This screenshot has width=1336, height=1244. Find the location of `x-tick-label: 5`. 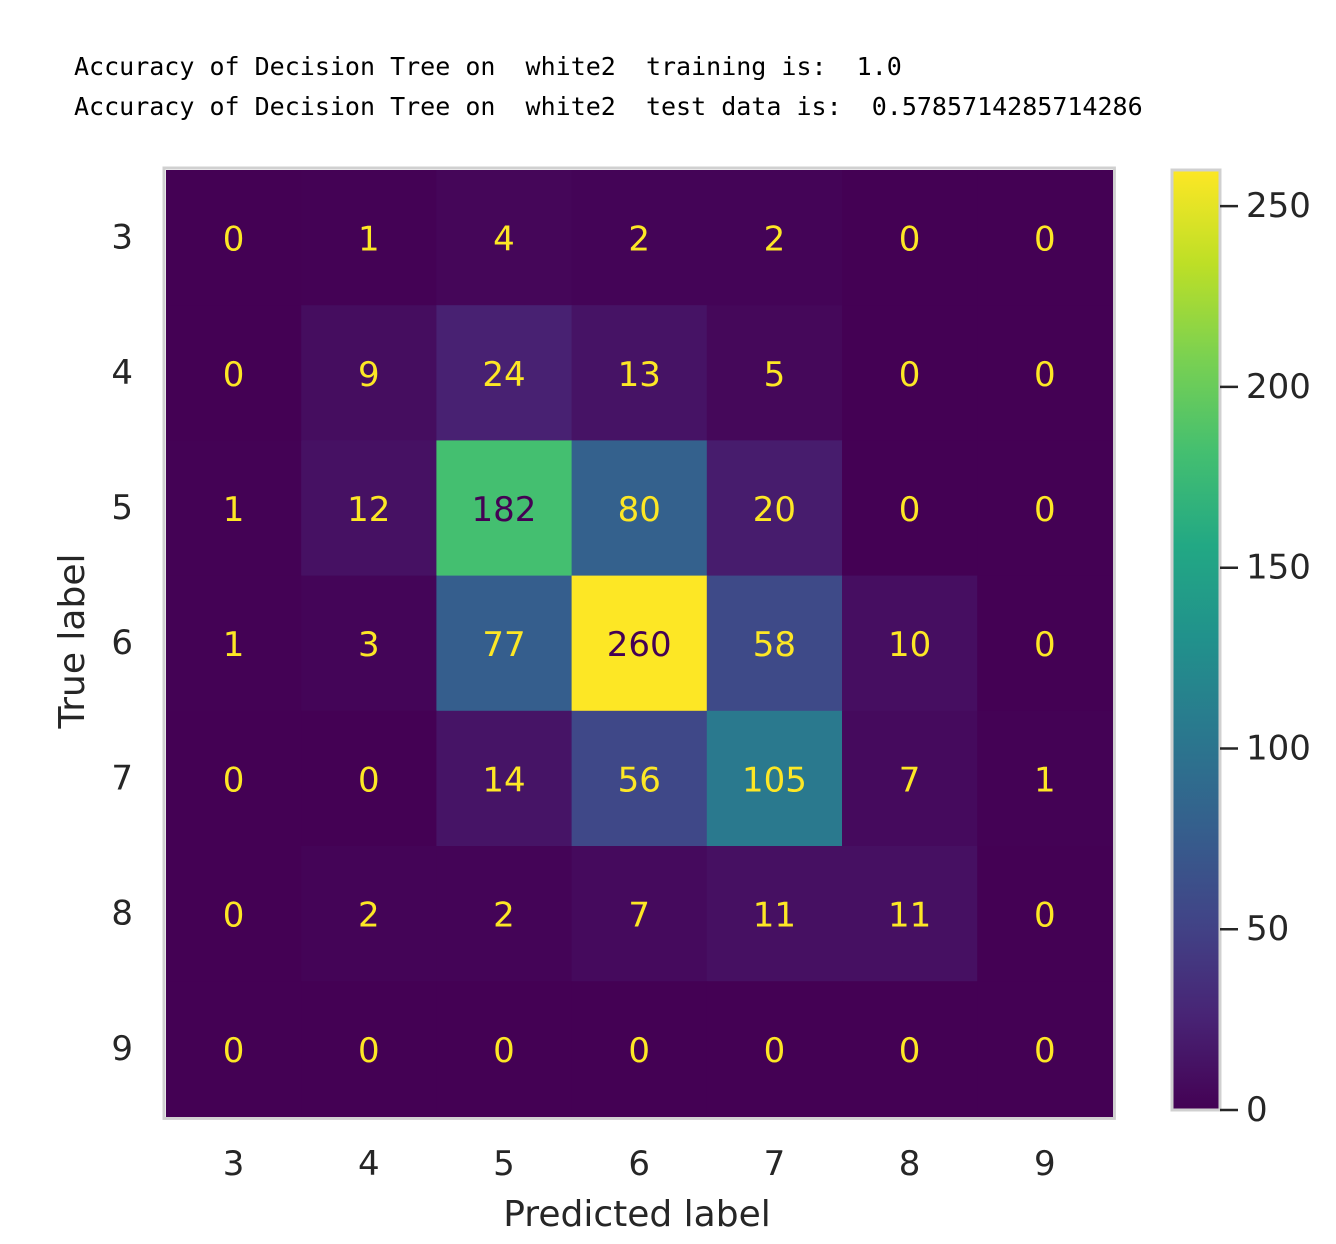

x-tick-label: 5 is located at coordinates (504, 1164).